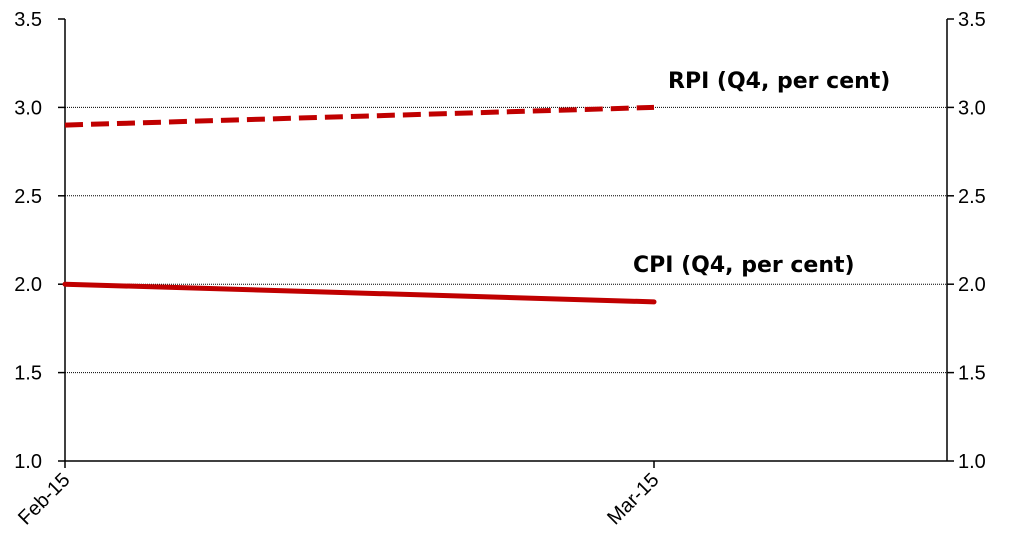  Describe the element at coordinates (28, 374) in the screenshot. I see `y-tick-label-left: 1.5` at that location.